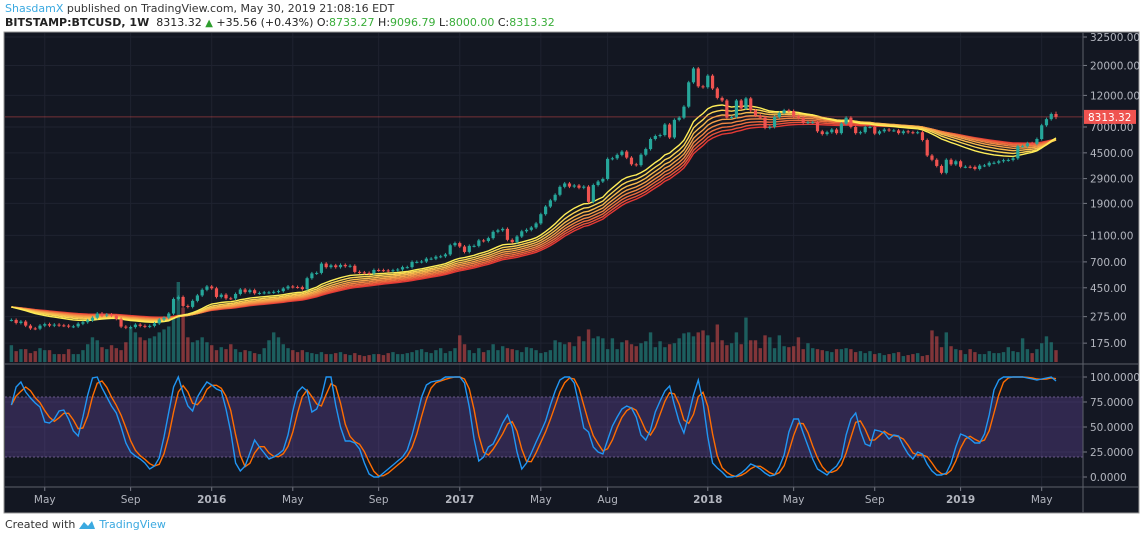  What do you see at coordinates (1111, 180) in the screenshot?
I see `price-tick-label: 2900.00` at bounding box center [1111, 180].